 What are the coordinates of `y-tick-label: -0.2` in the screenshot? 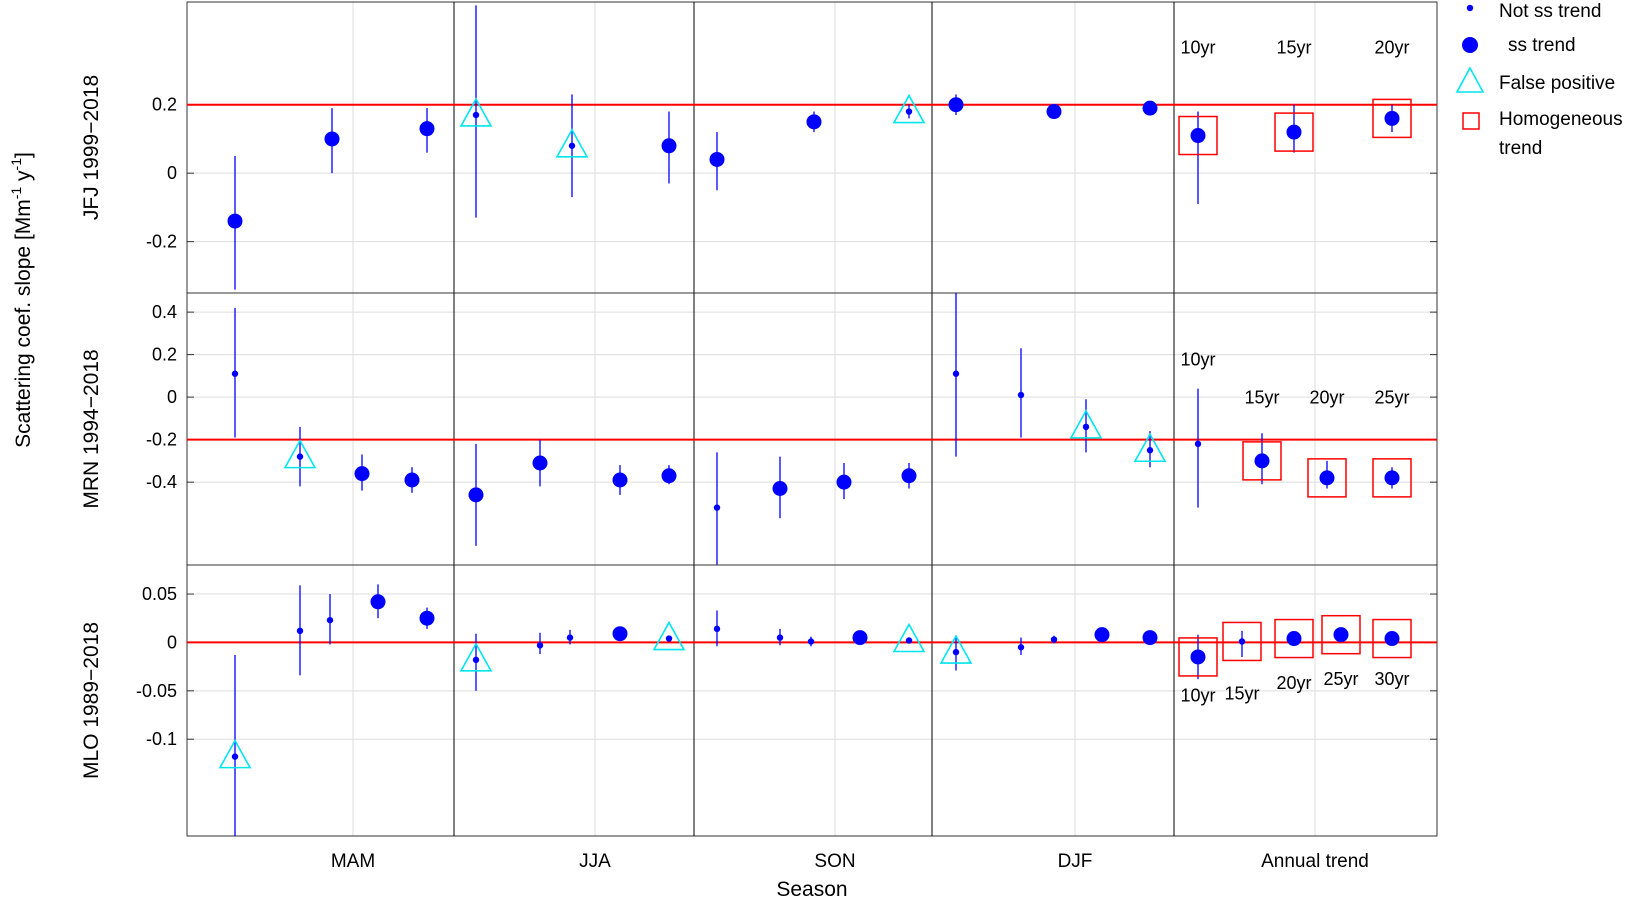 It's located at (161, 242).